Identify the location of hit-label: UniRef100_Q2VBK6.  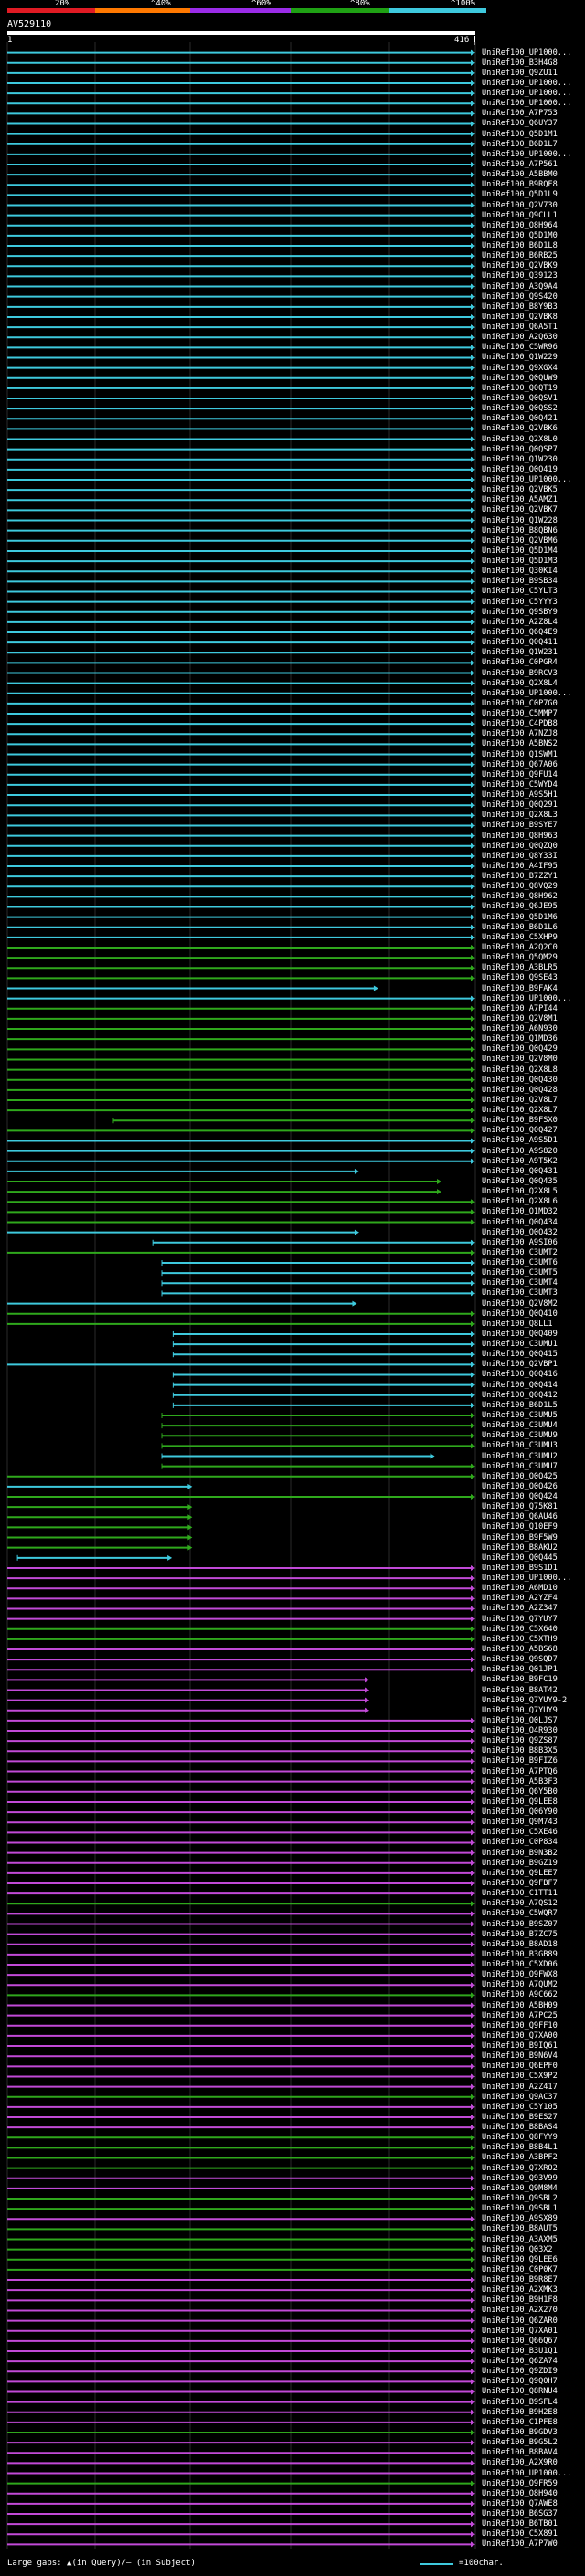
(520, 429).